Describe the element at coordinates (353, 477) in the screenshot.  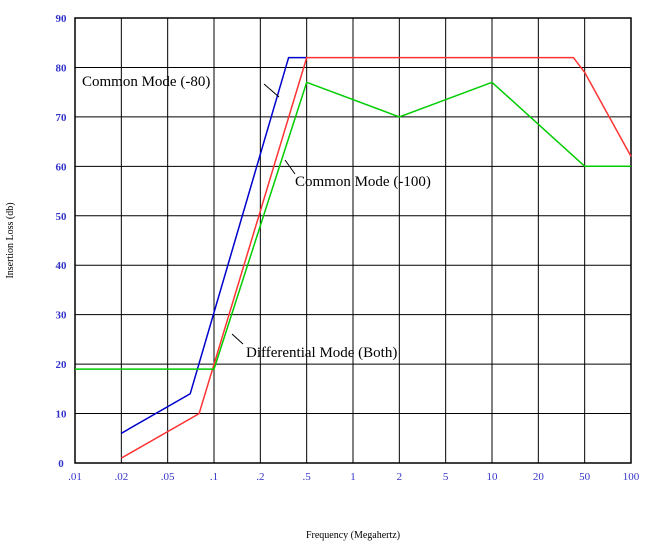
I see `x-tick-label: 1` at that location.